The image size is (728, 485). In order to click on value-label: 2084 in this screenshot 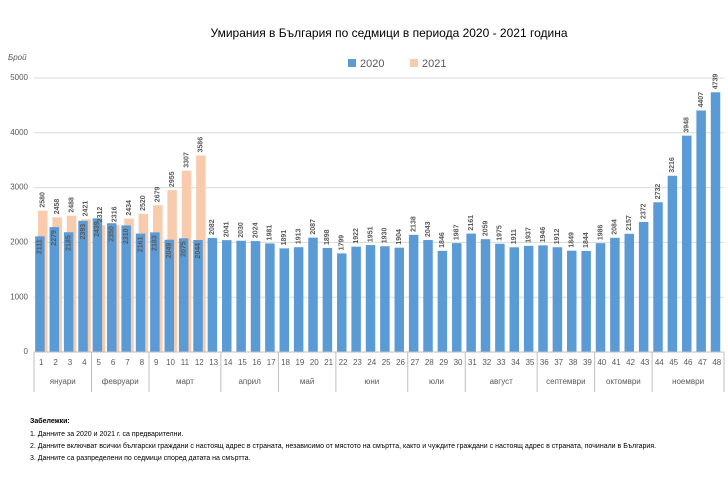, I will do `click(615, 227)`.